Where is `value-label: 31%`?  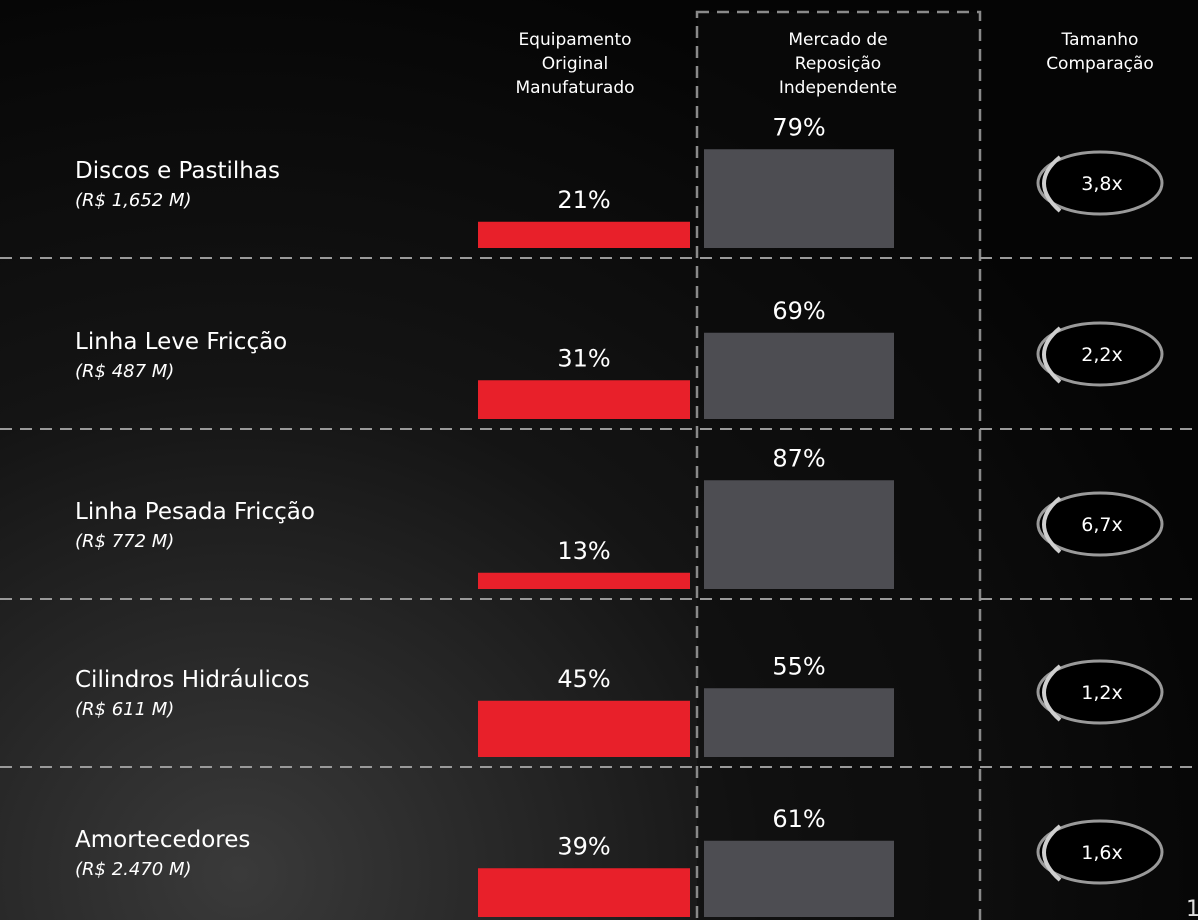 value-label: 31% is located at coordinates (583, 358).